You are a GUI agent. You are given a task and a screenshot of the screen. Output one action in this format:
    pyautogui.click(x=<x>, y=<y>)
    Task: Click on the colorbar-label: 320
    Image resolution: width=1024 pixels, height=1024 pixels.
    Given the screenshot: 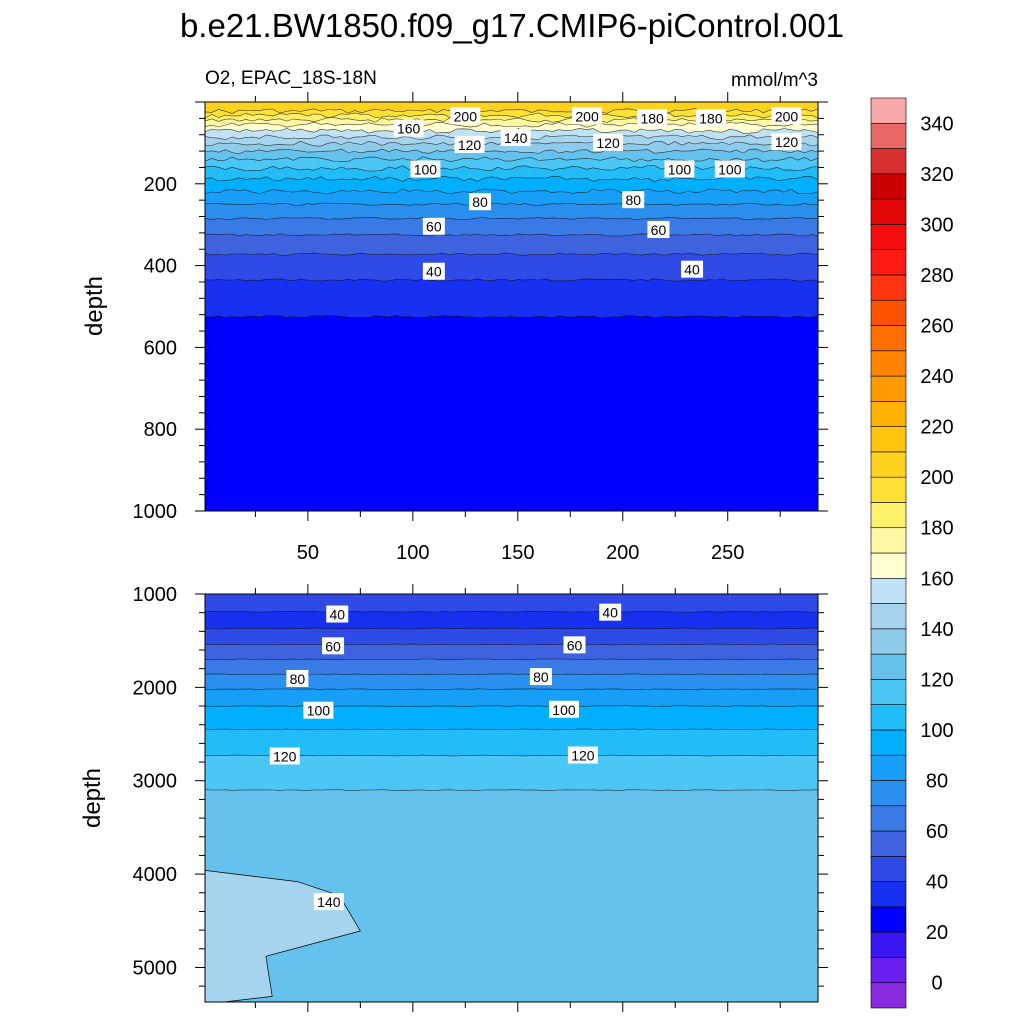 What is the action you would take?
    pyautogui.click(x=936, y=175)
    